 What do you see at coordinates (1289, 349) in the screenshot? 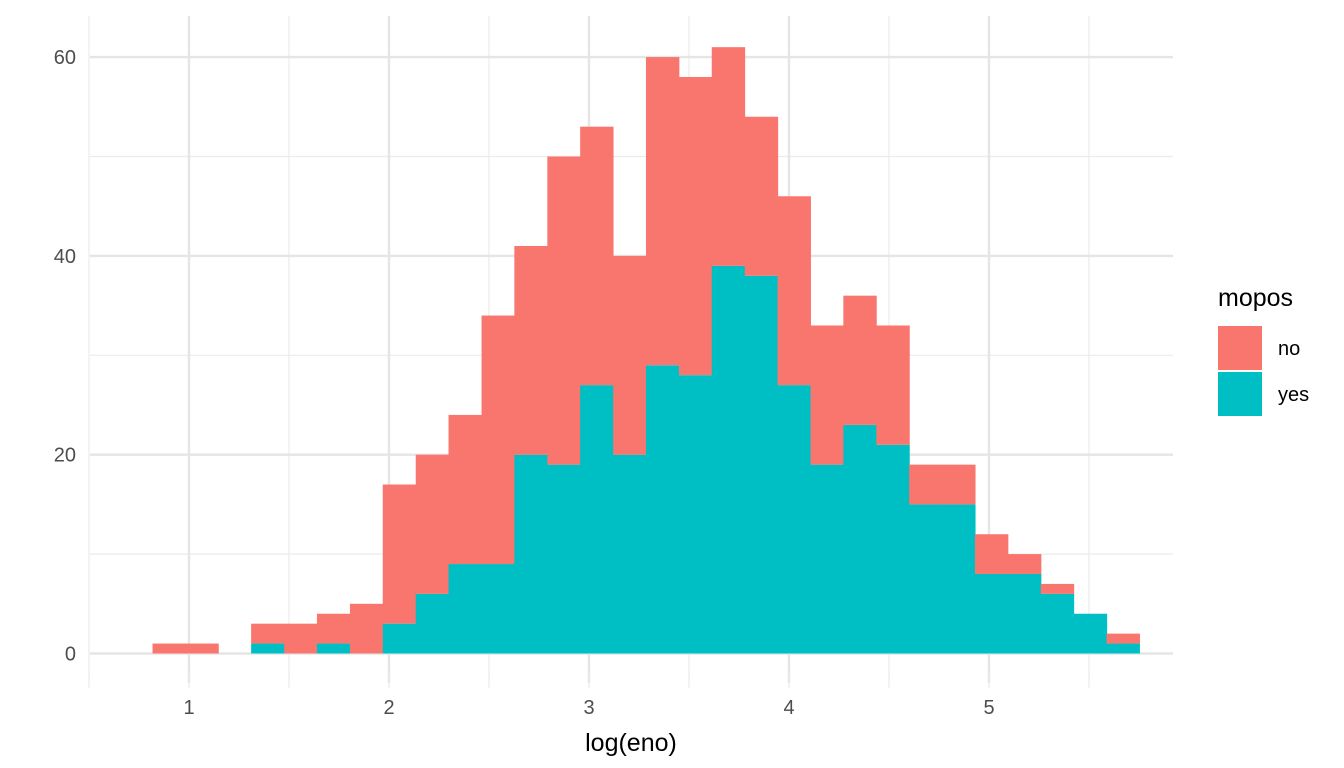
I see `legend-label-no: no` at bounding box center [1289, 349].